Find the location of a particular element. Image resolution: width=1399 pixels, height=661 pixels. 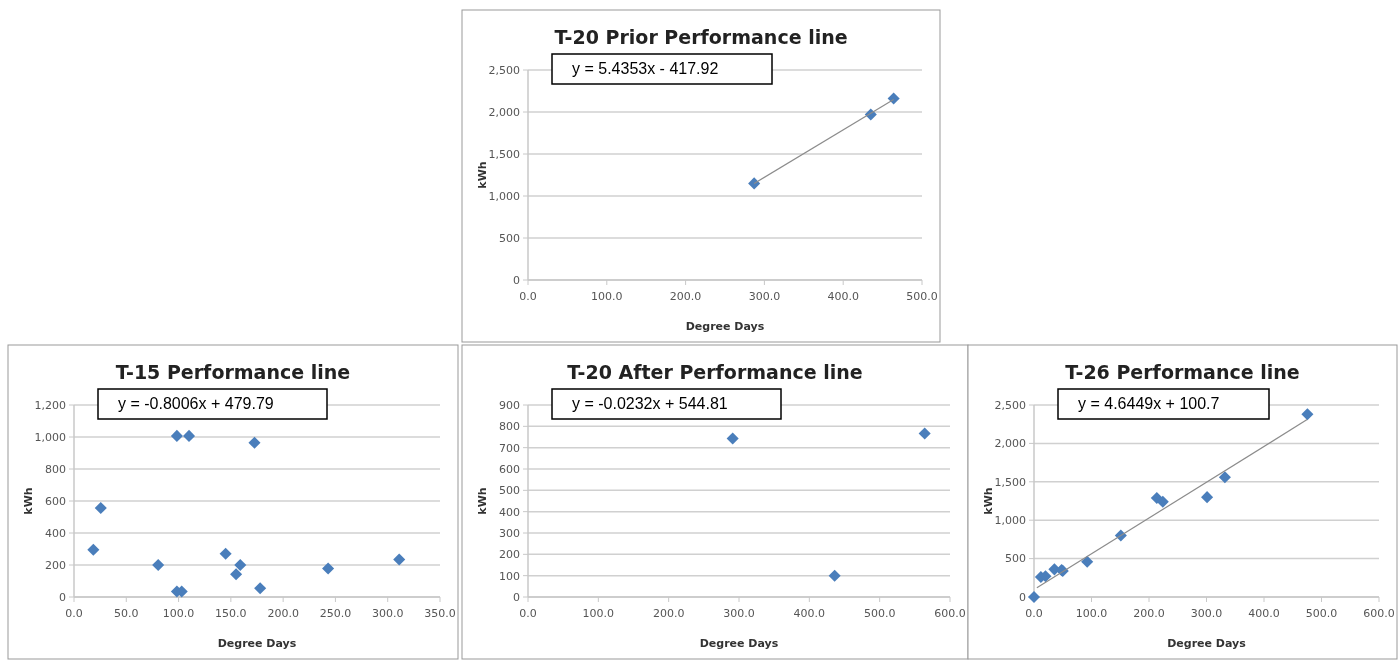

x-tick-label: 250.0 is located at coordinates (335, 613).